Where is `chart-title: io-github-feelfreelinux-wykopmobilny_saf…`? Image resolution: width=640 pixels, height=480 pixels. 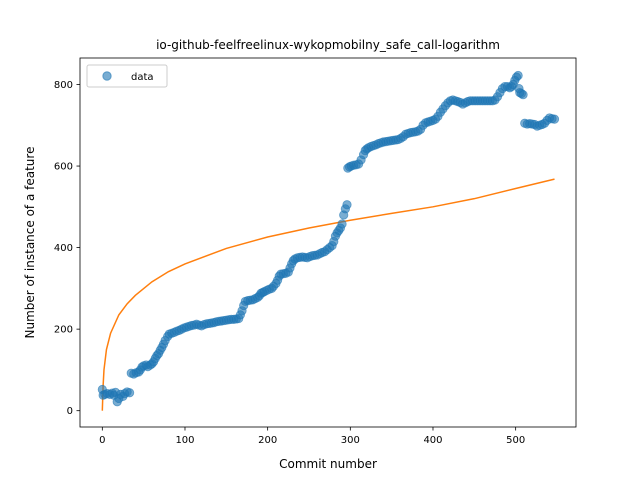
chart-title: io-github-feelfreelinux-wykopmobilny_saf… is located at coordinates (328, 45).